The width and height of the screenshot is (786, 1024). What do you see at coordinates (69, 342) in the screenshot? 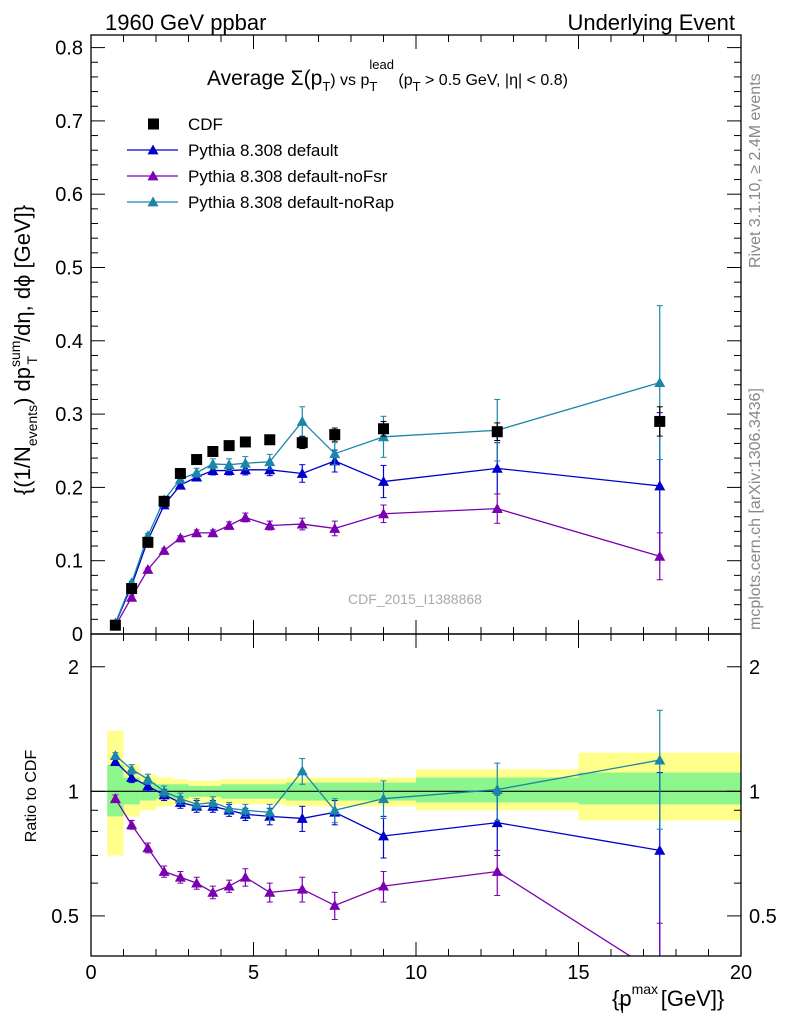
I see `tick-label: 0.4` at bounding box center [69, 342].